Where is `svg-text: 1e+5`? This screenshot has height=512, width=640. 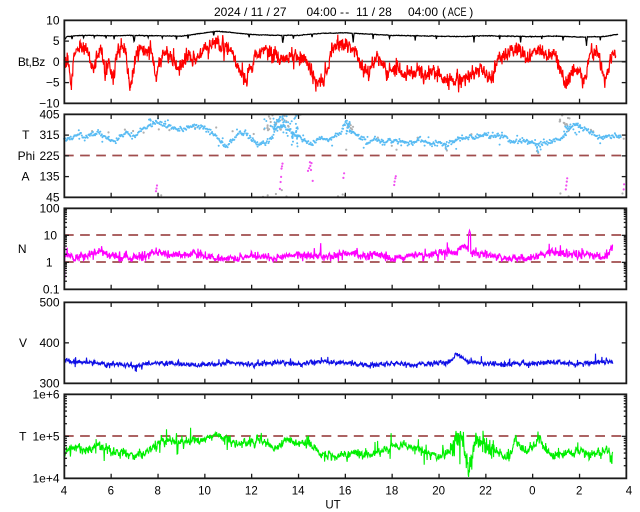 svg-text: 1e+5 is located at coordinates (45, 436).